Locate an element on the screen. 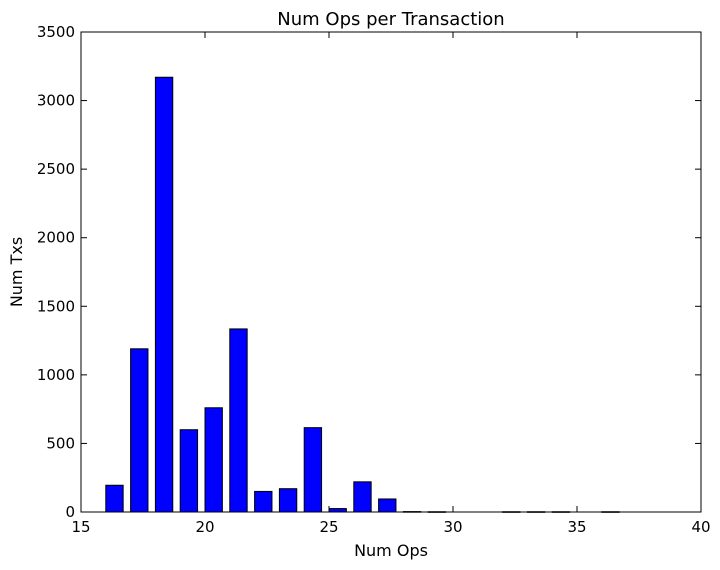 The height and width of the screenshot is (570, 720). y-tick-label: 500 is located at coordinates (60, 443).